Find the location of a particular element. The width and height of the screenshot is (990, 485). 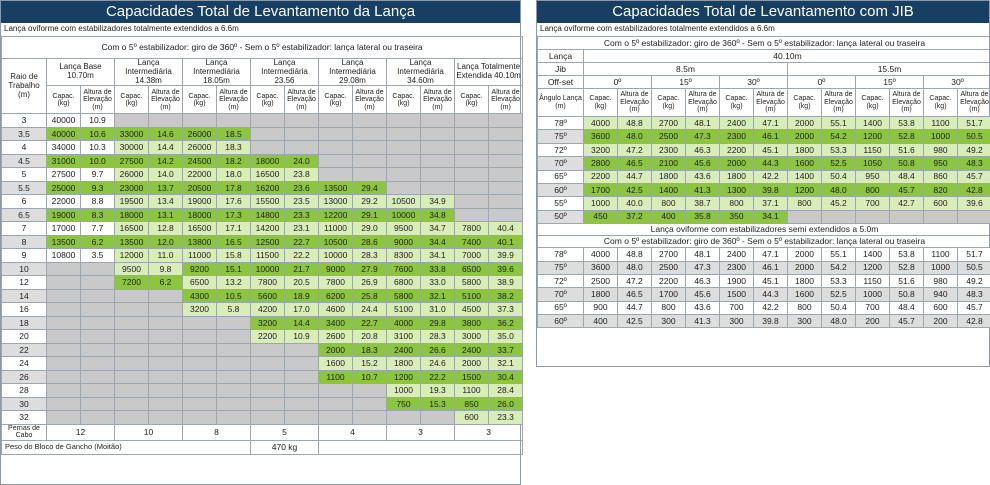

value-cell: 39.6 is located at coordinates (973, 203).